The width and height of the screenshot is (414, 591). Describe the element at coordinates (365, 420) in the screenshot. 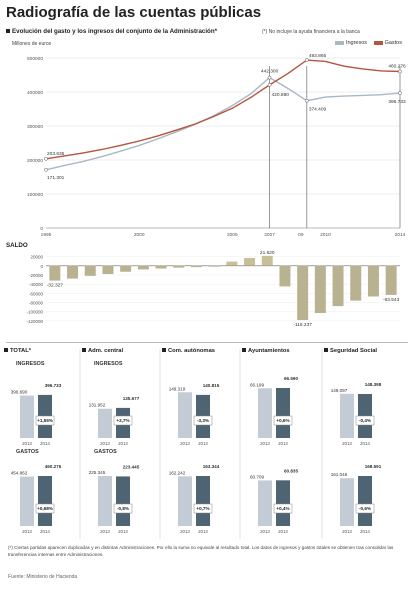

I see `change-label: -0,4%` at that location.